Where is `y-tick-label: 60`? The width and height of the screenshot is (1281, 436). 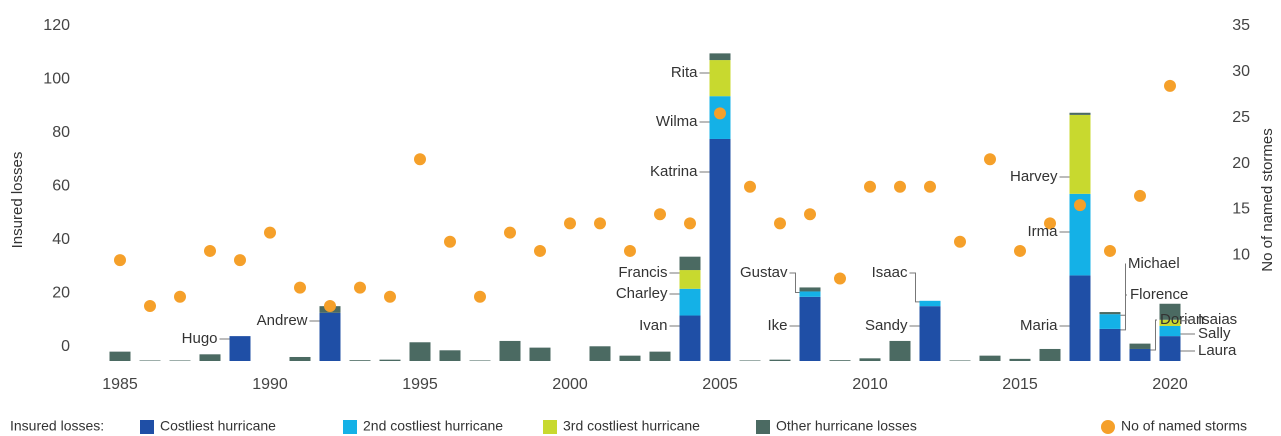 y-tick-label: 60 is located at coordinates (61, 186).